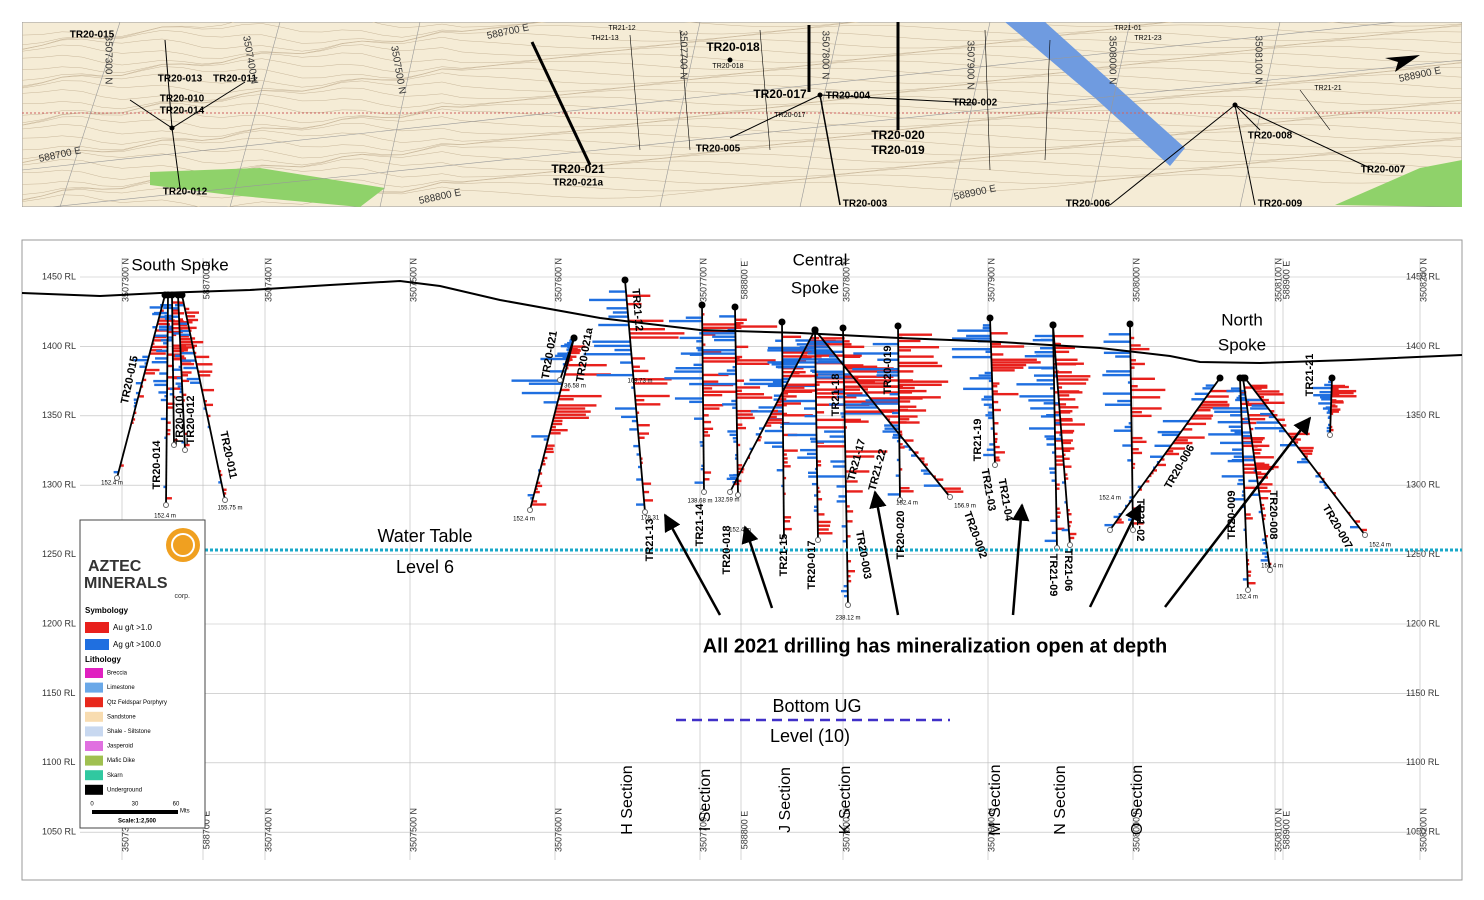  What do you see at coordinates (58, 693) in the screenshot?
I see `rl-label: 1150 RL` at bounding box center [58, 693].